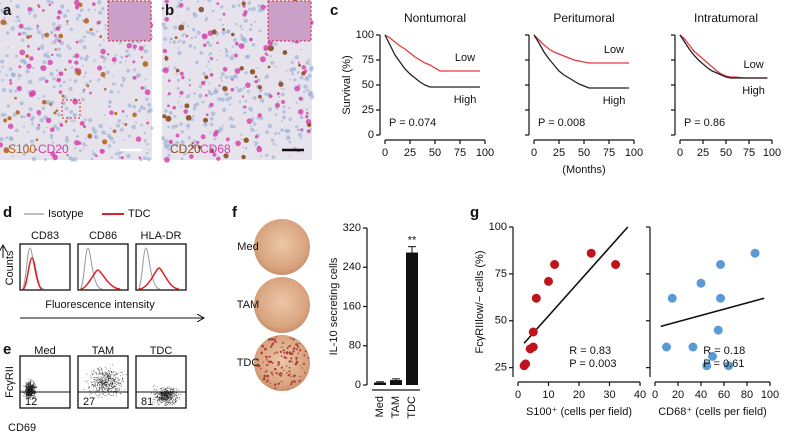  I want to click on stain-label: S100, so click(22, 149).